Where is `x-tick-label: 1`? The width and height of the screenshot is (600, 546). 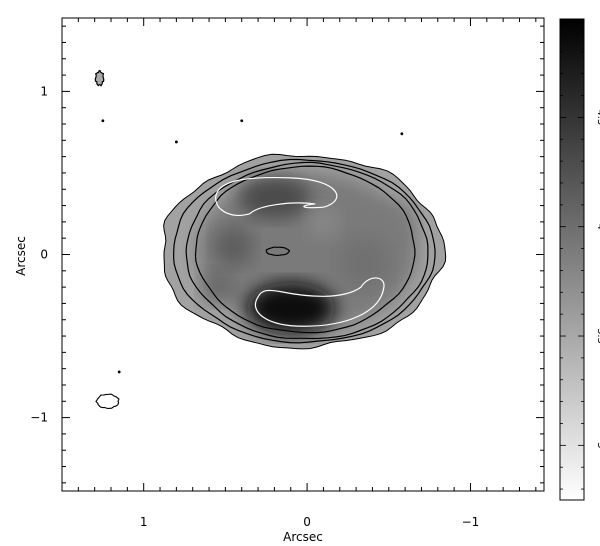 x-tick-label: 1 is located at coordinates (144, 522).